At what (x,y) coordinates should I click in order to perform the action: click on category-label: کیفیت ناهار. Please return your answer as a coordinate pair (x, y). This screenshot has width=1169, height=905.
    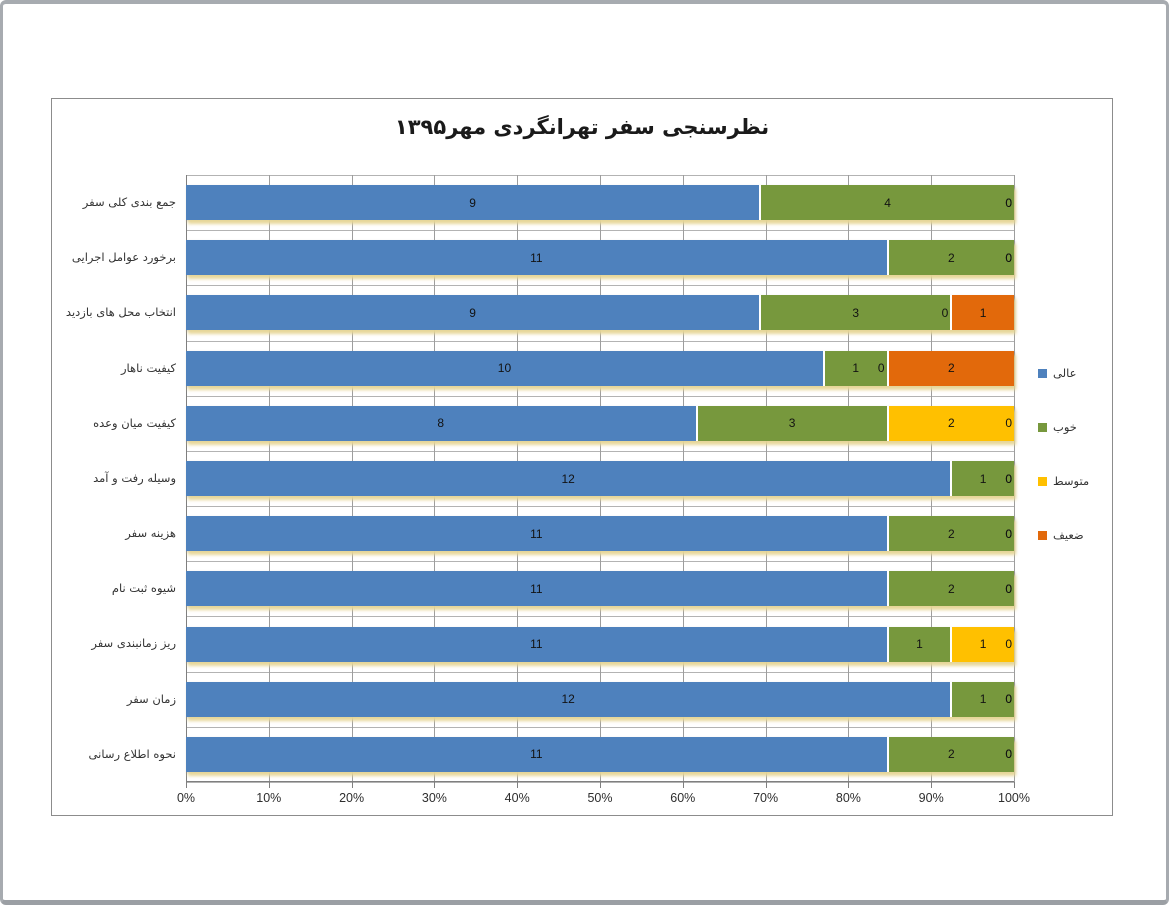
    Looking at the image, I should click on (148, 367).